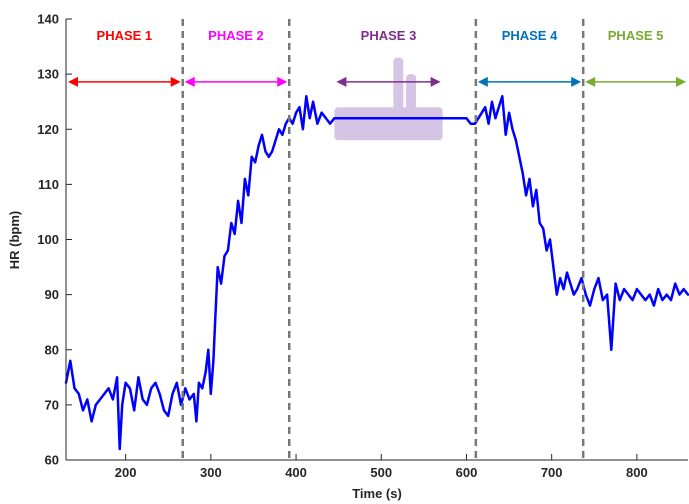 The height and width of the screenshot is (504, 689). I want to click on phase-label: PHASE 5, so click(636, 35).